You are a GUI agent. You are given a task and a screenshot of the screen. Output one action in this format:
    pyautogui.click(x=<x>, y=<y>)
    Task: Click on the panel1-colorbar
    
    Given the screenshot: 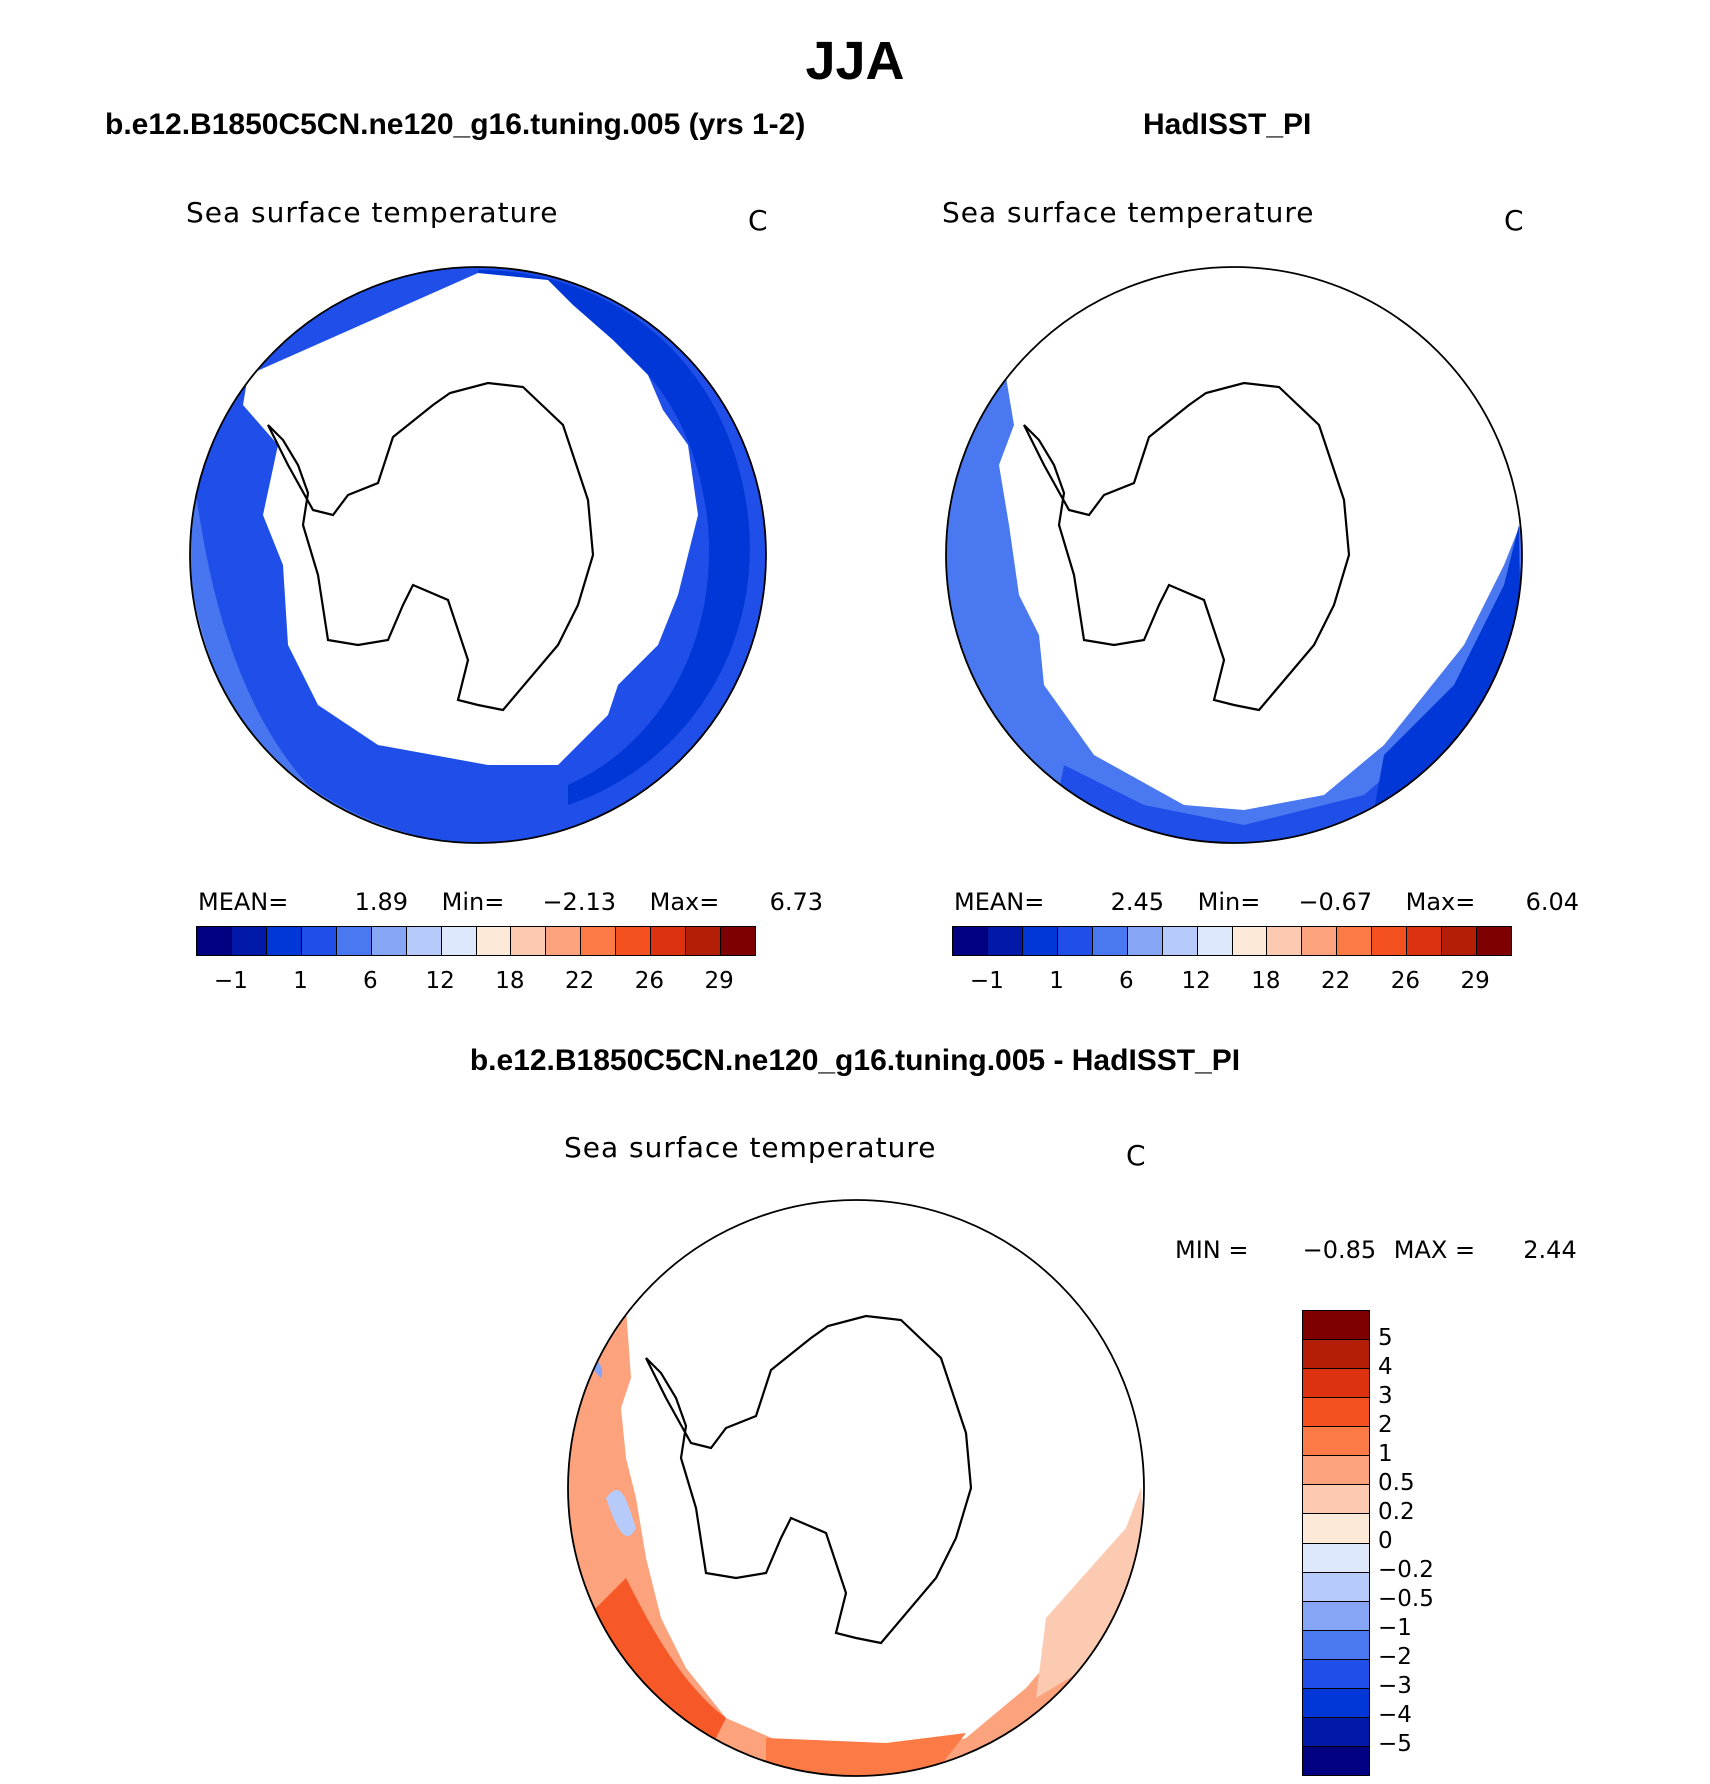 What is the action you would take?
    pyautogui.click(x=476, y=941)
    